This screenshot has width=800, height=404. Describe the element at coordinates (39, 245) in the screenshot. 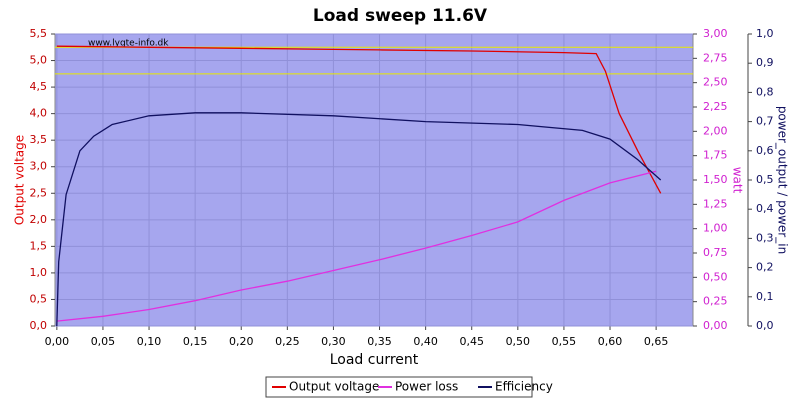

I see `y-tick-label: 1,5` at that location.